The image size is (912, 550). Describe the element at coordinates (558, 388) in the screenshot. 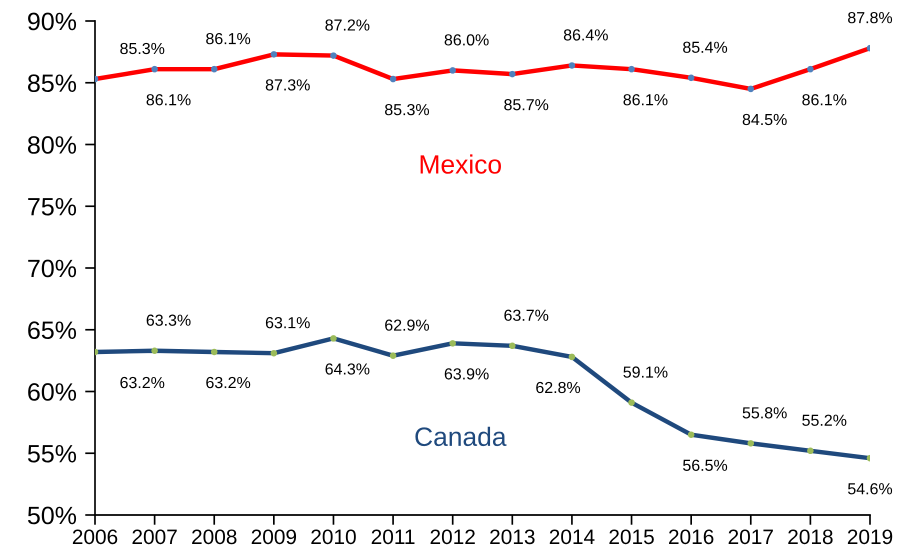

I see `data-label: 62.8%` at that location.